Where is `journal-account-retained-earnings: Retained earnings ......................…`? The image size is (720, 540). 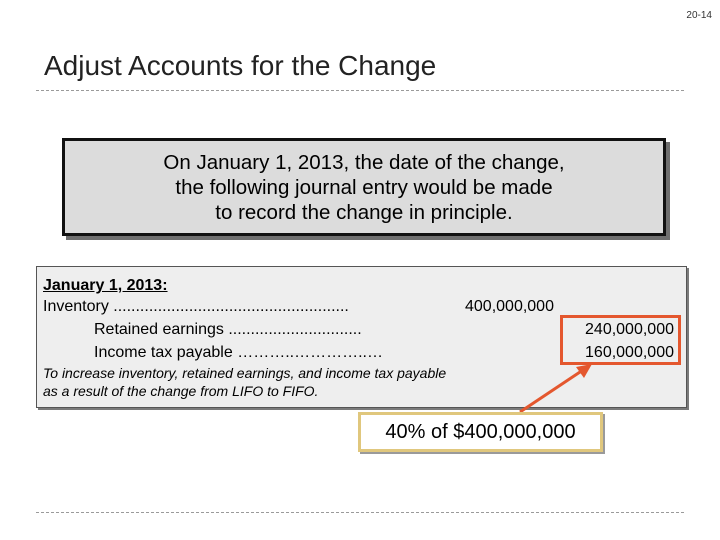 journal-account-retained-earnings: Retained earnings ......................… is located at coordinates (228, 329).